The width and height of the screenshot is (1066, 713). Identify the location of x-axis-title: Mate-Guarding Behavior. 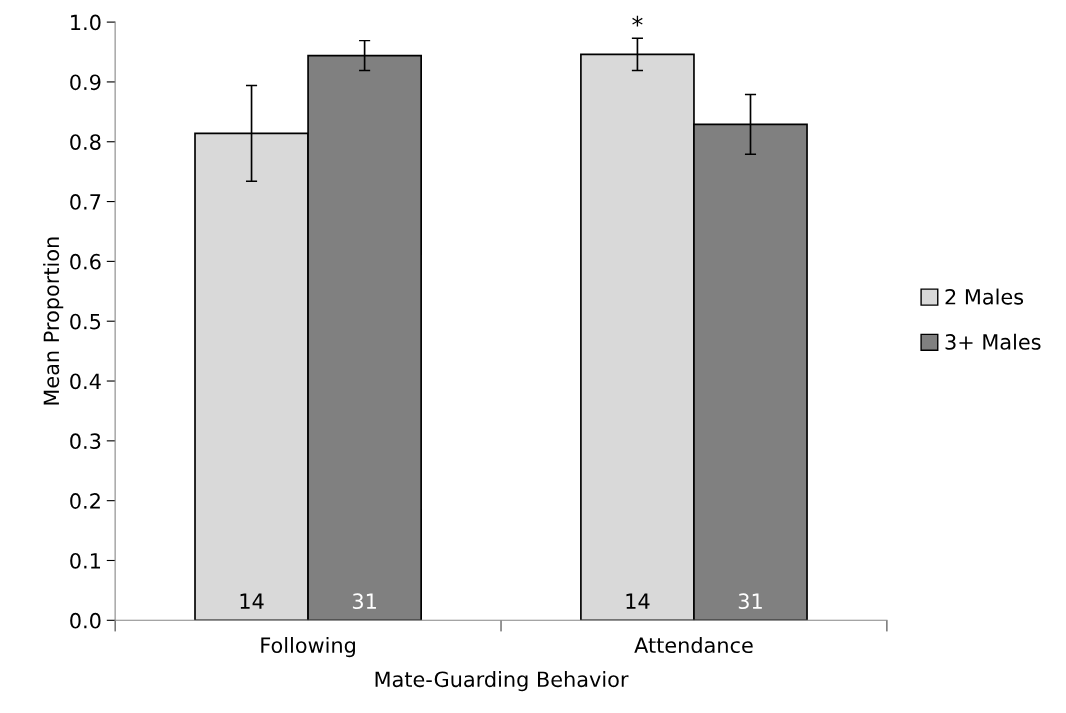
(502, 681).